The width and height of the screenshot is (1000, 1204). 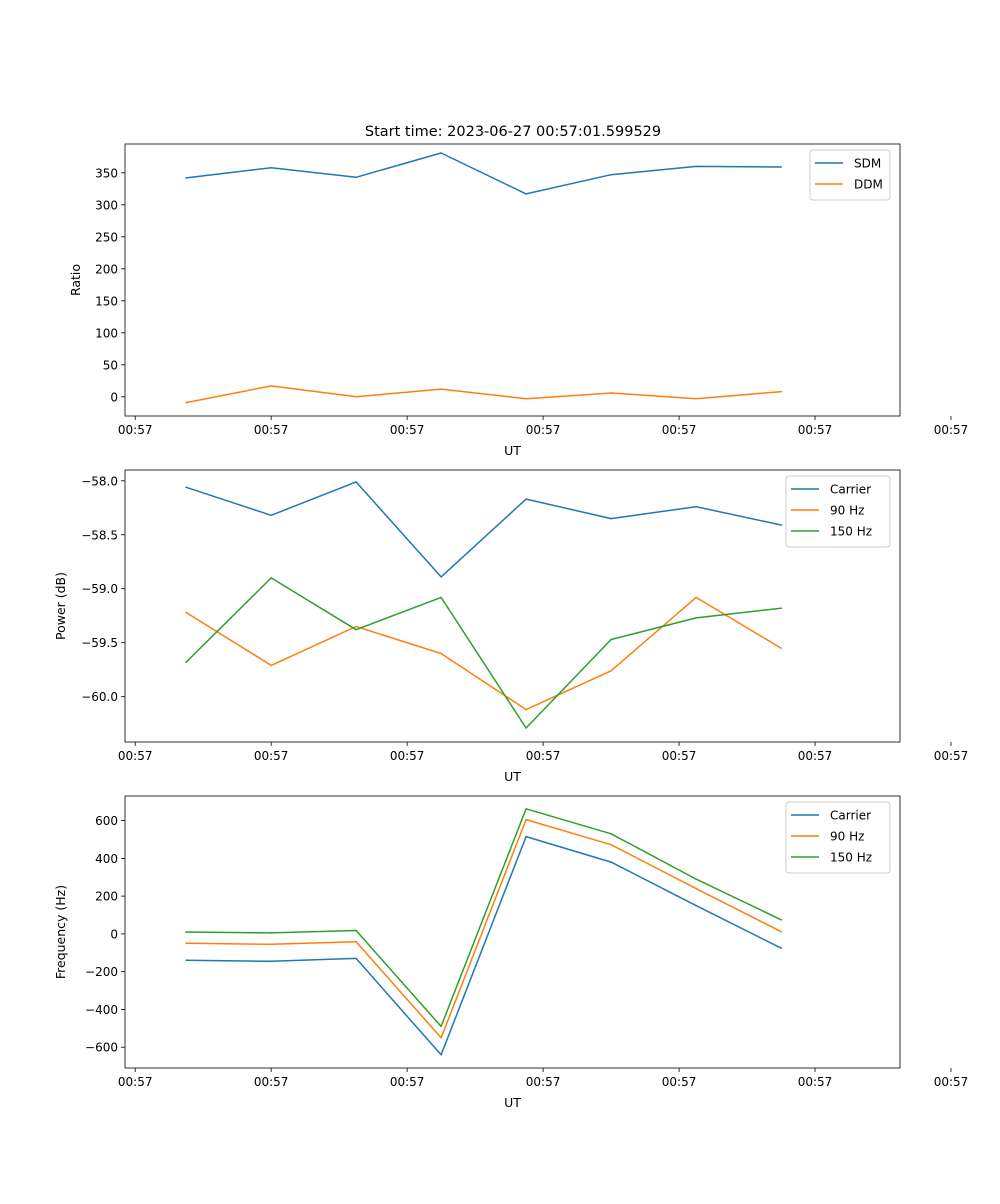 What do you see at coordinates (99, 589) in the screenshot?
I see `y-tick-label: −59.0` at bounding box center [99, 589].